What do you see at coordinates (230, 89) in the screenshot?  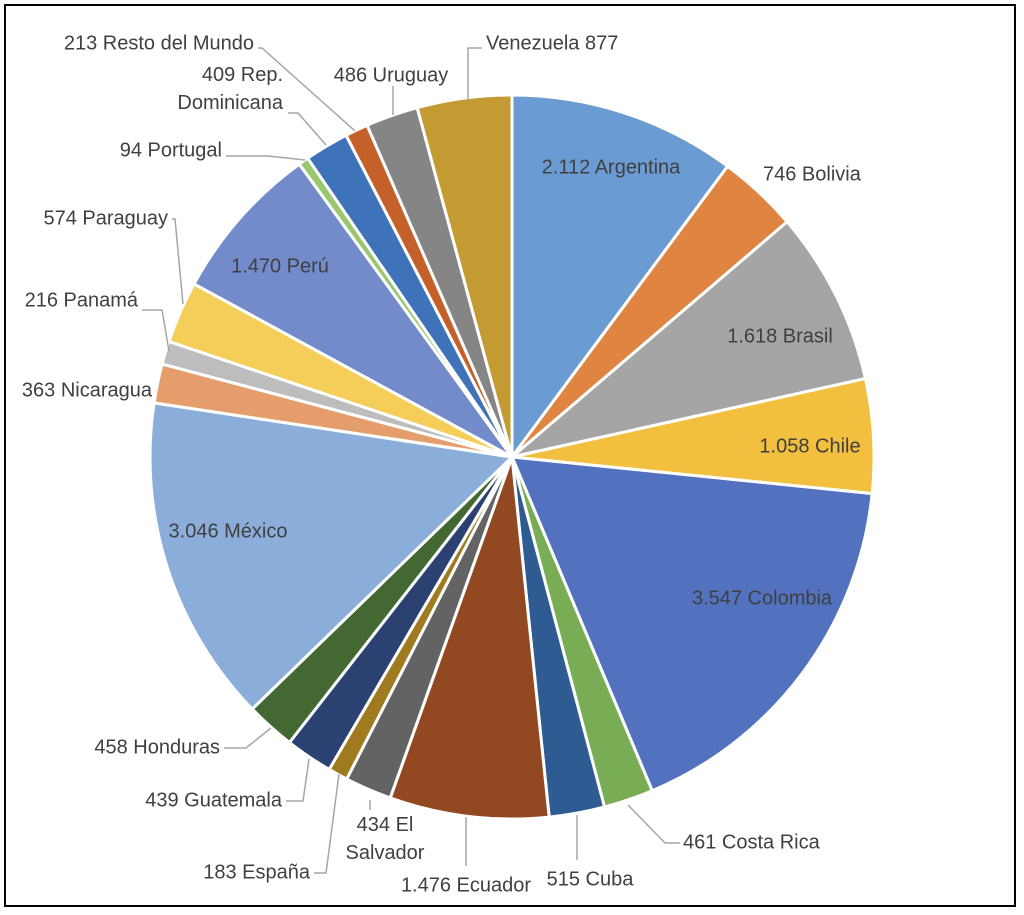 I see `data-label: 409 Rep. Dominicana` at bounding box center [230, 89].